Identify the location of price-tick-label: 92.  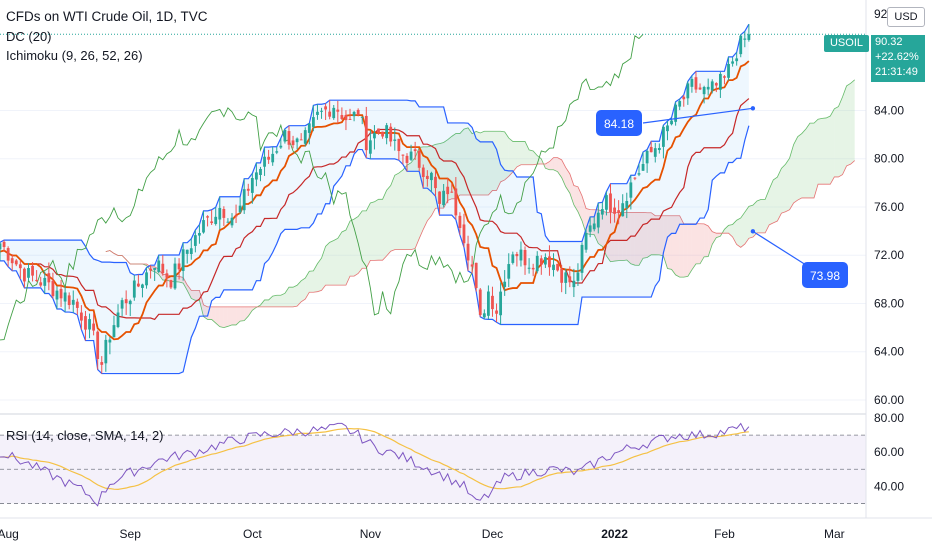
(881, 14).